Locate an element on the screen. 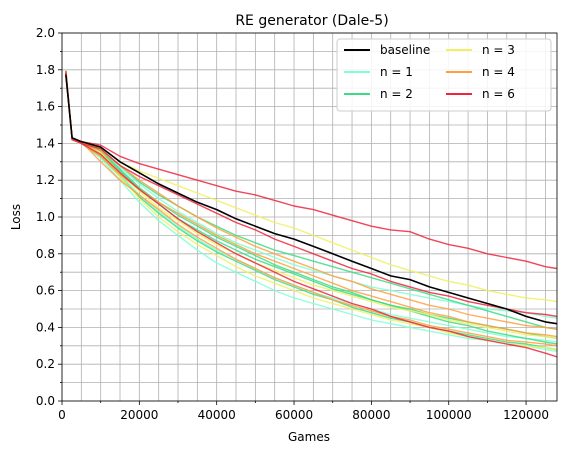  legend-label-n-3: n = 3 is located at coordinates (498, 50).